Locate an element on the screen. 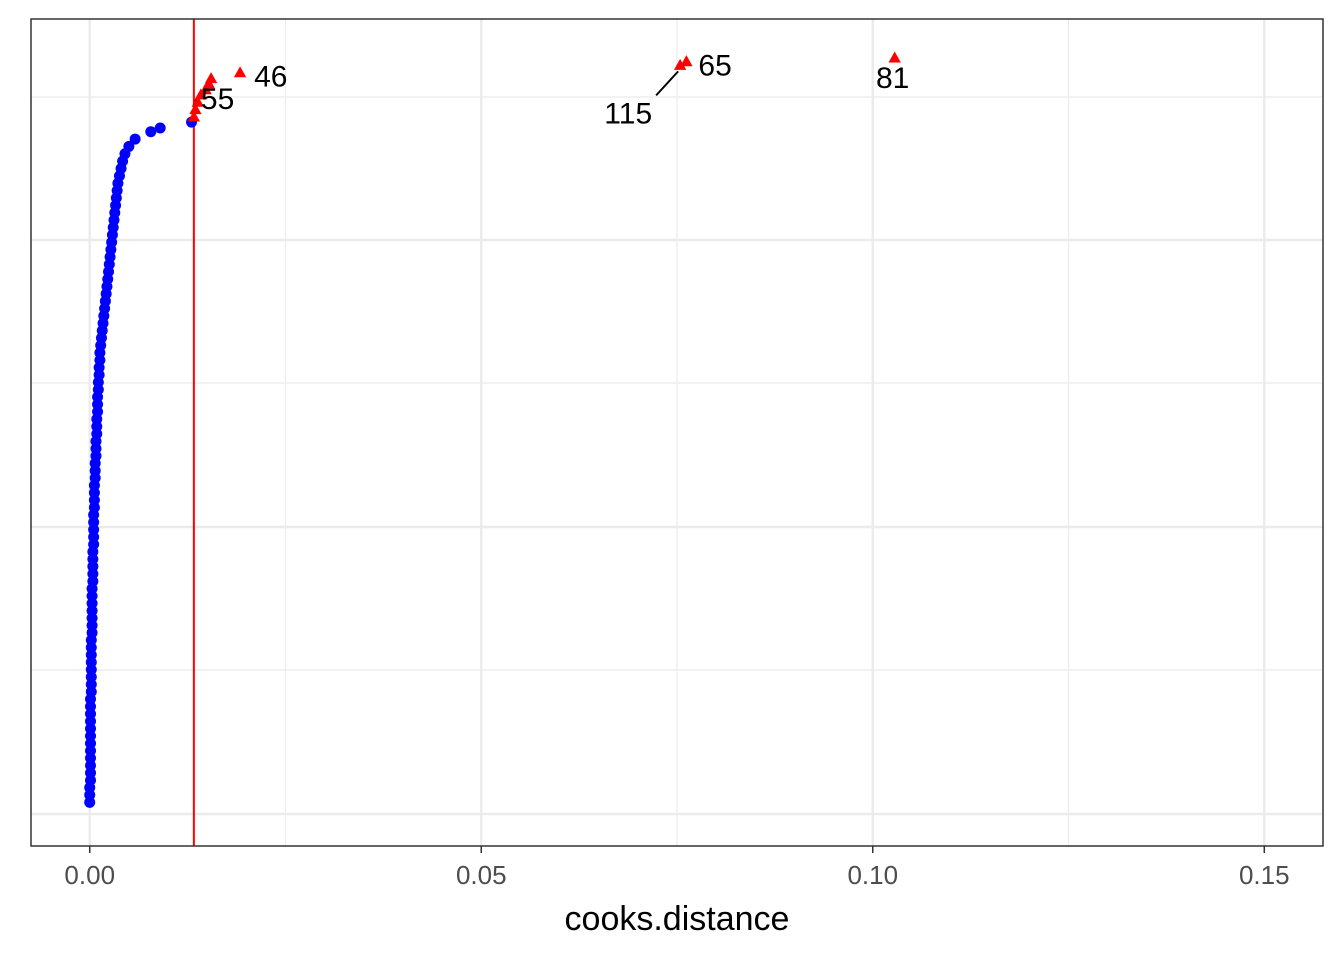  point-label: 55 is located at coordinates (217, 99).